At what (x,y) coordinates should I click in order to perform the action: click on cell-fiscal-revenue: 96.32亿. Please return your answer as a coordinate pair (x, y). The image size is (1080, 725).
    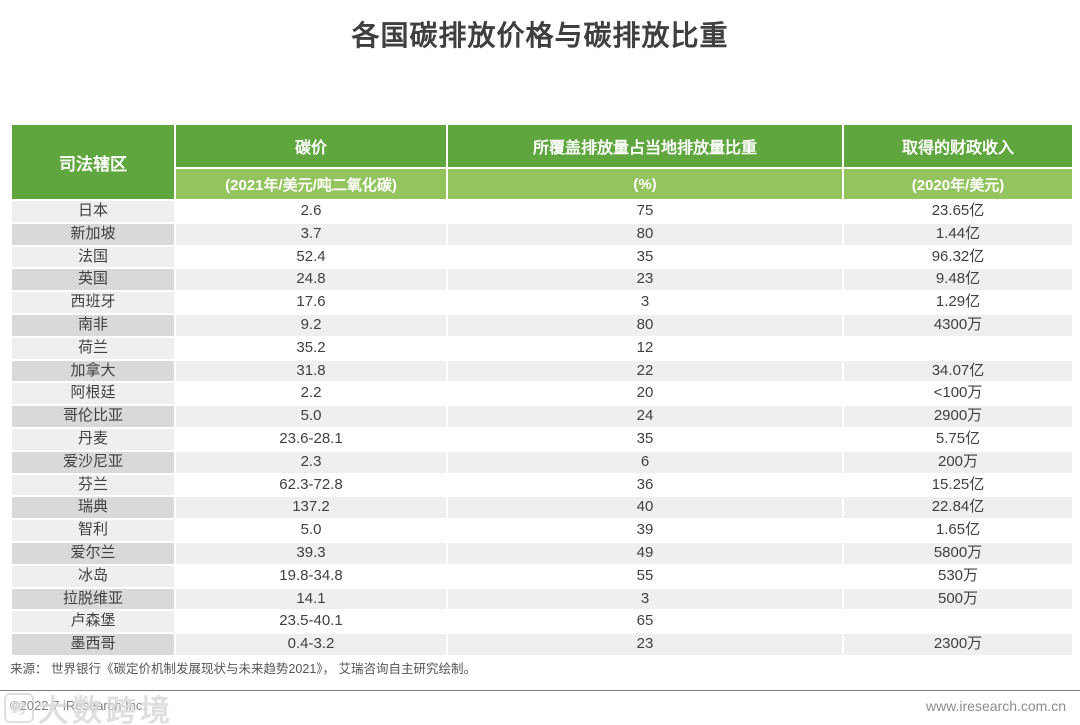
    Looking at the image, I should click on (958, 257).